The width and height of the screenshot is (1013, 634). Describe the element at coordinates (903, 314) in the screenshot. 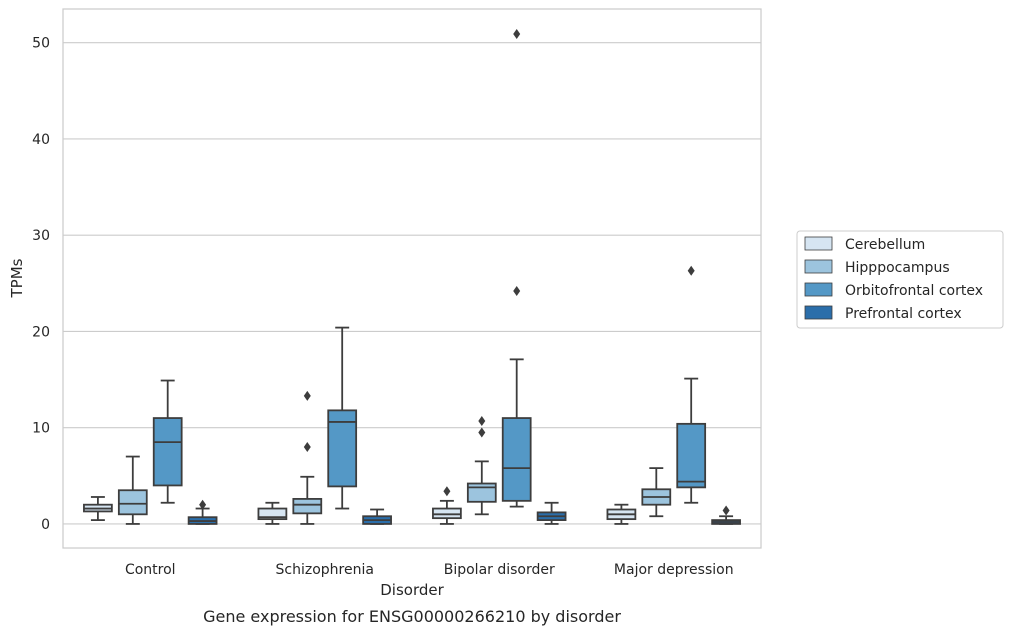

I see `legend-label: Prefrontal cortex` at that location.